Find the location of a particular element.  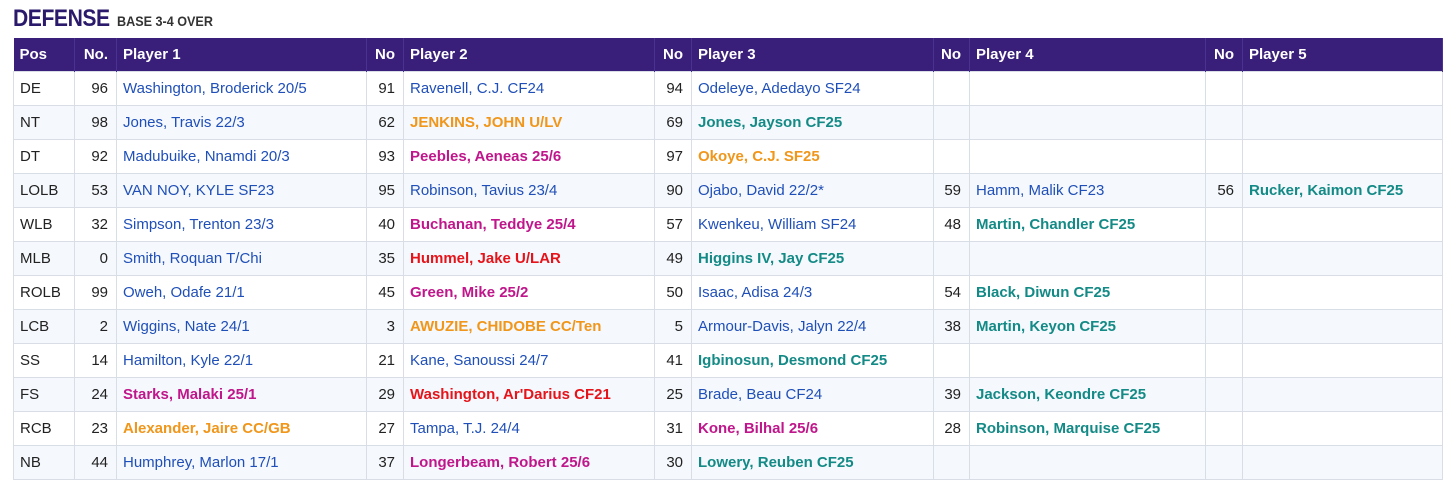

player-name-link: Hamilton, Kyle 22/1 is located at coordinates (241, 360).